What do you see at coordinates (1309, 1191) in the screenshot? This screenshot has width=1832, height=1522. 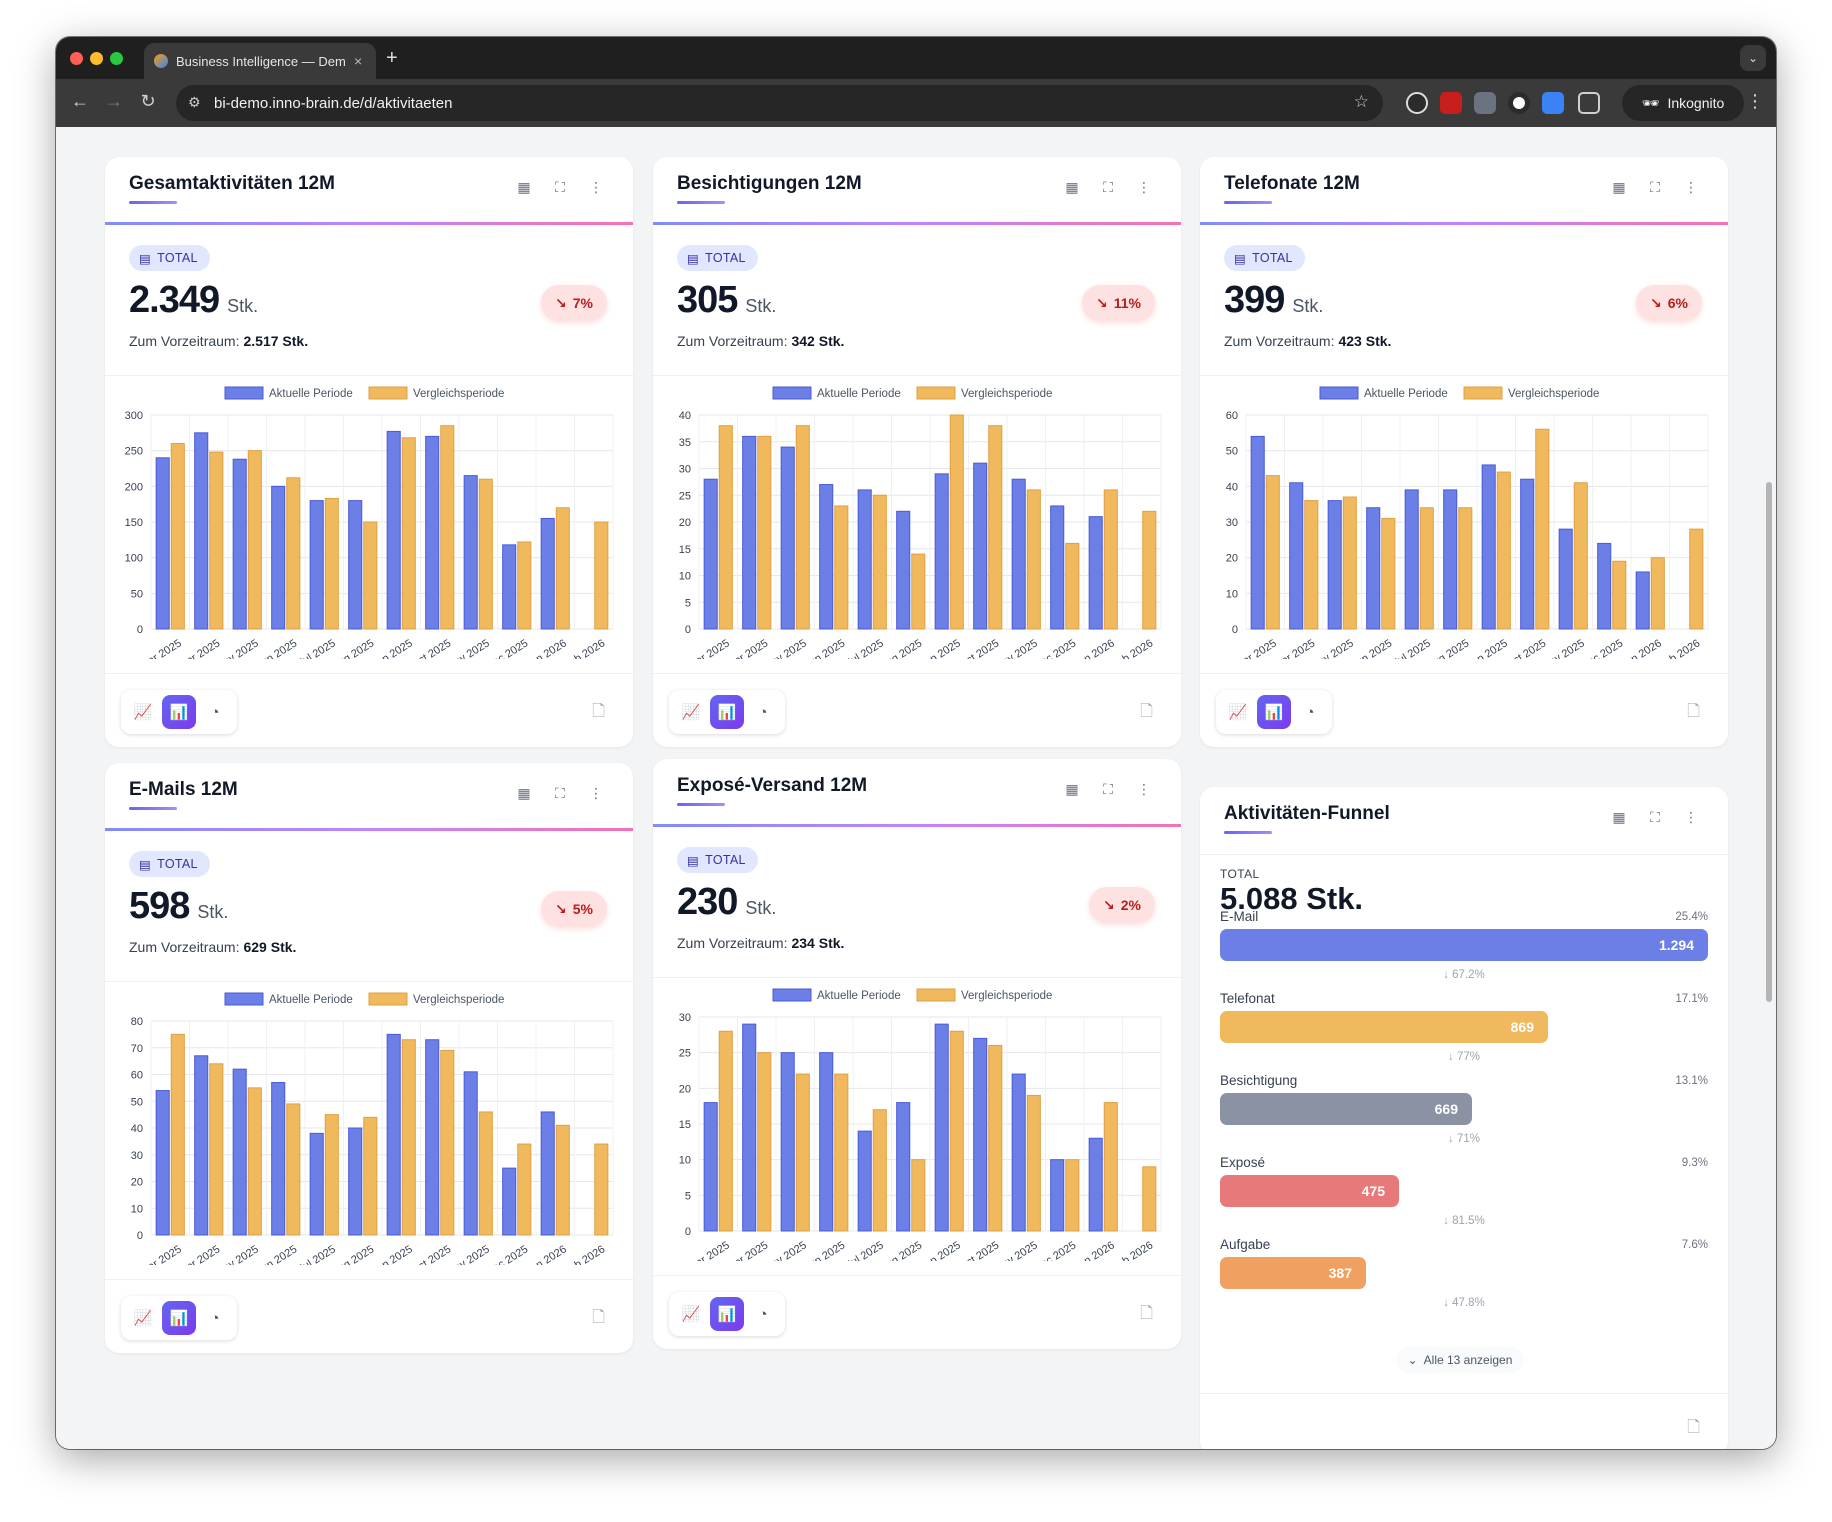 I see `funnel-bar: 475` at bounding box center [1309, 1191].